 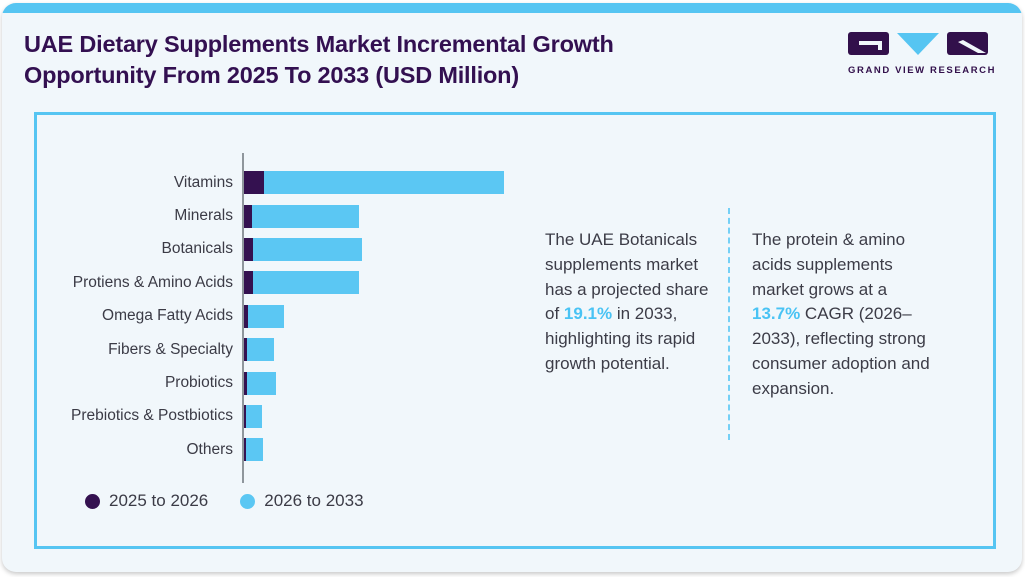 I want to click on legend-item-2026-2033: 2026 to 2033, so click(x=302, y=501).